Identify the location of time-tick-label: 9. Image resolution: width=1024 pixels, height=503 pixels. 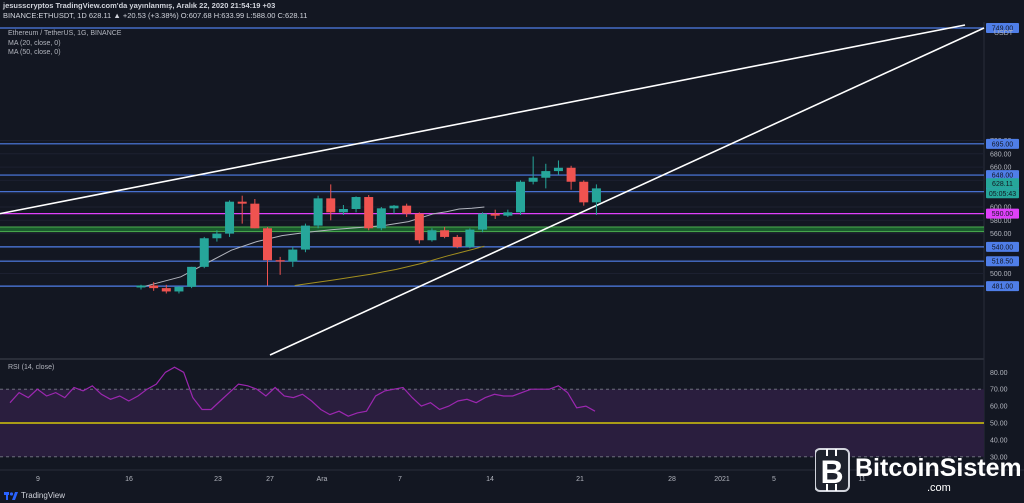
(38, 479).